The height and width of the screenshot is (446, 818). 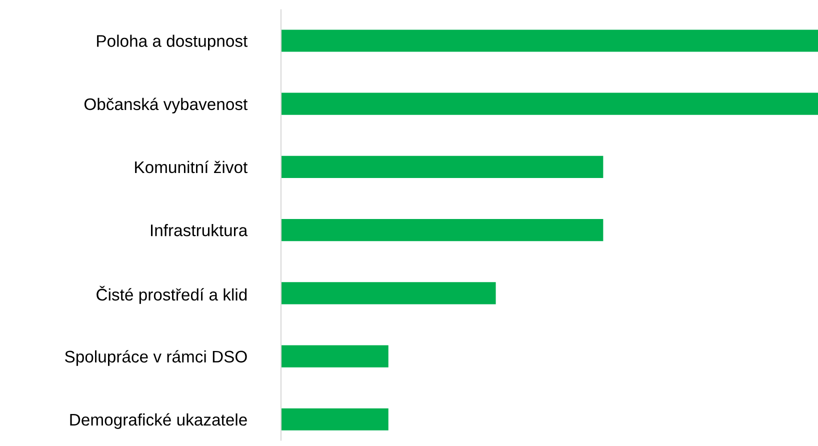 What do you see at coordinates (156, 358) in the screenshot?
I see `y-tick-label: Spolupráce v rámci DSO` at bounding box center [156, 358].